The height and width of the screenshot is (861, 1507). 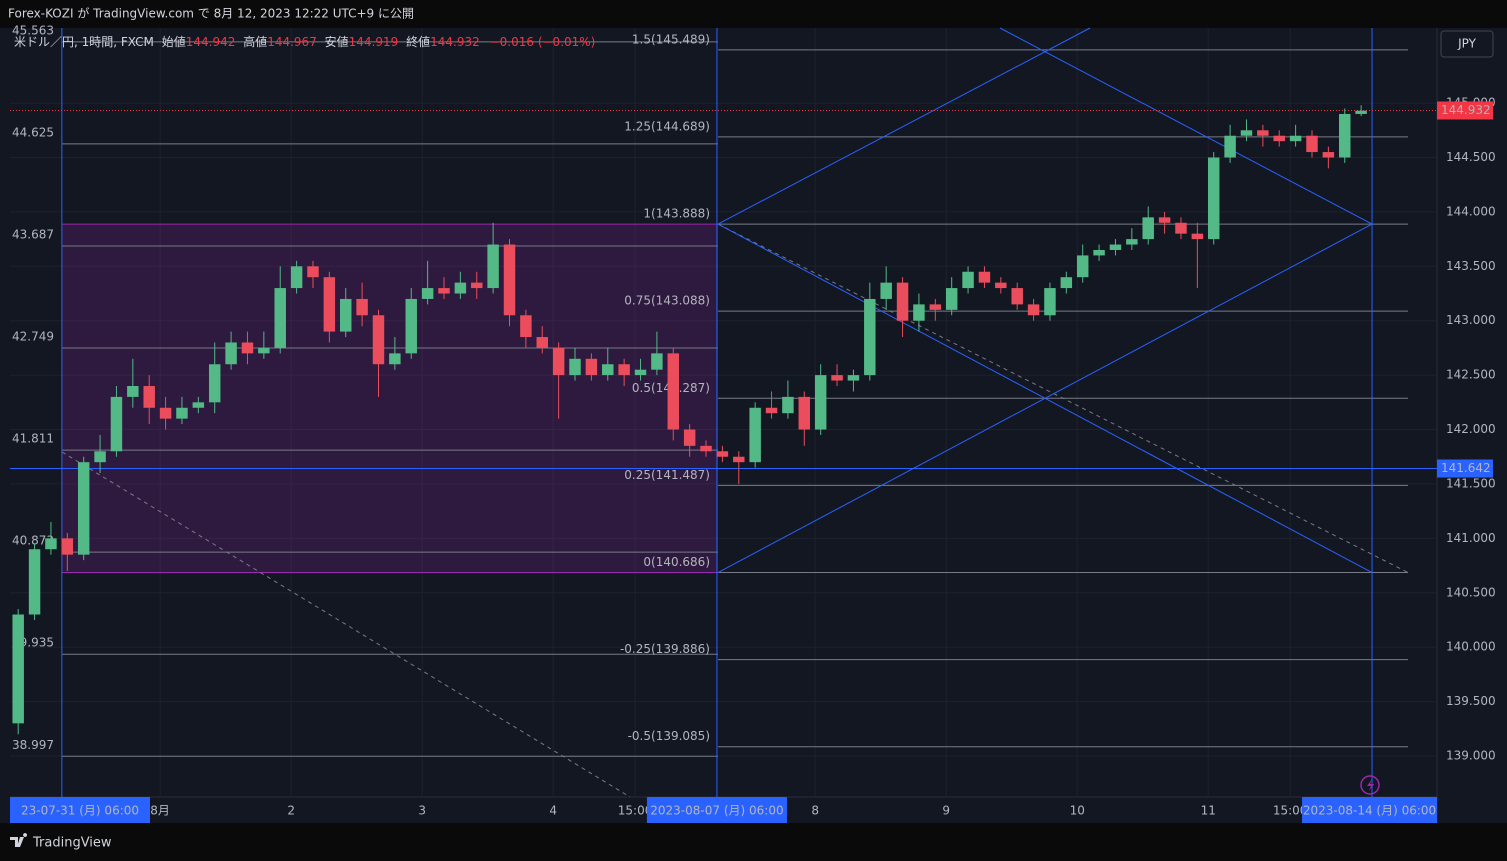 I want to click on fib-right-label: 1.25(144.689), so click(x=667, y=126).